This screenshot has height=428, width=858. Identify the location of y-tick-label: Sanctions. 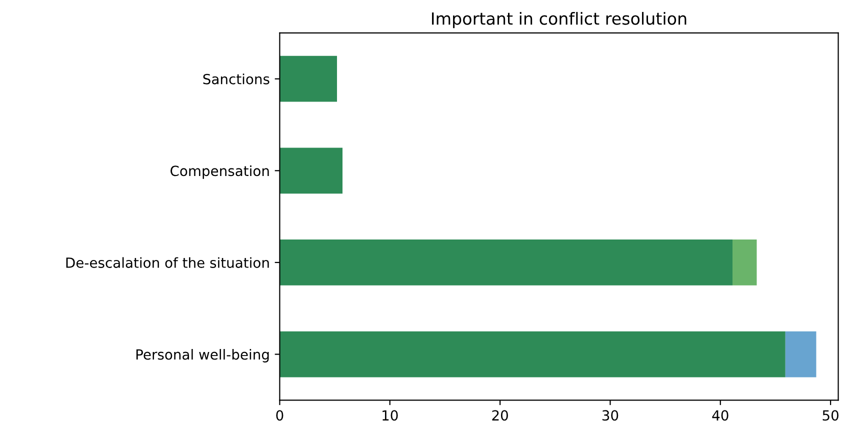
(236, 79).